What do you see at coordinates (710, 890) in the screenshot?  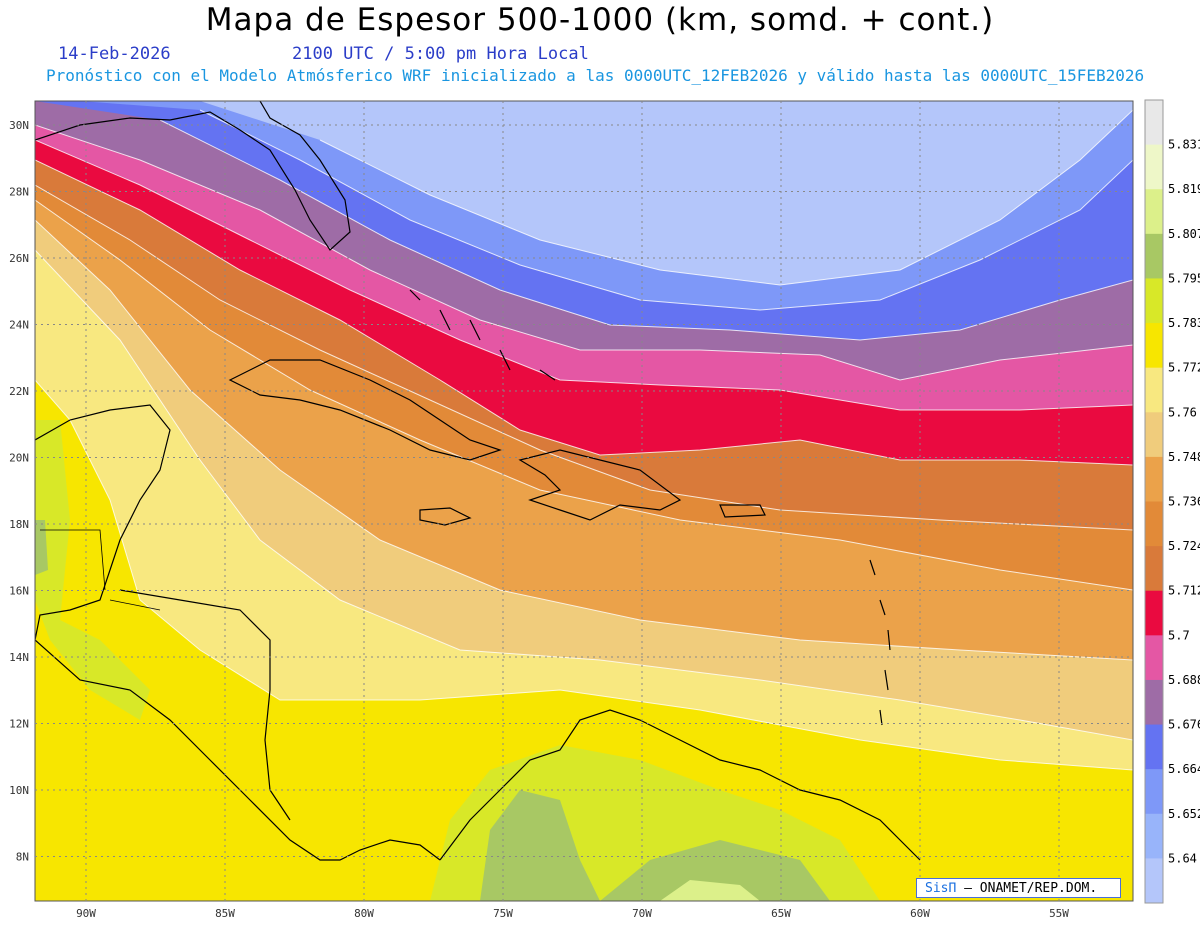 I see `band-5.807` at bounding box center [710, 890].